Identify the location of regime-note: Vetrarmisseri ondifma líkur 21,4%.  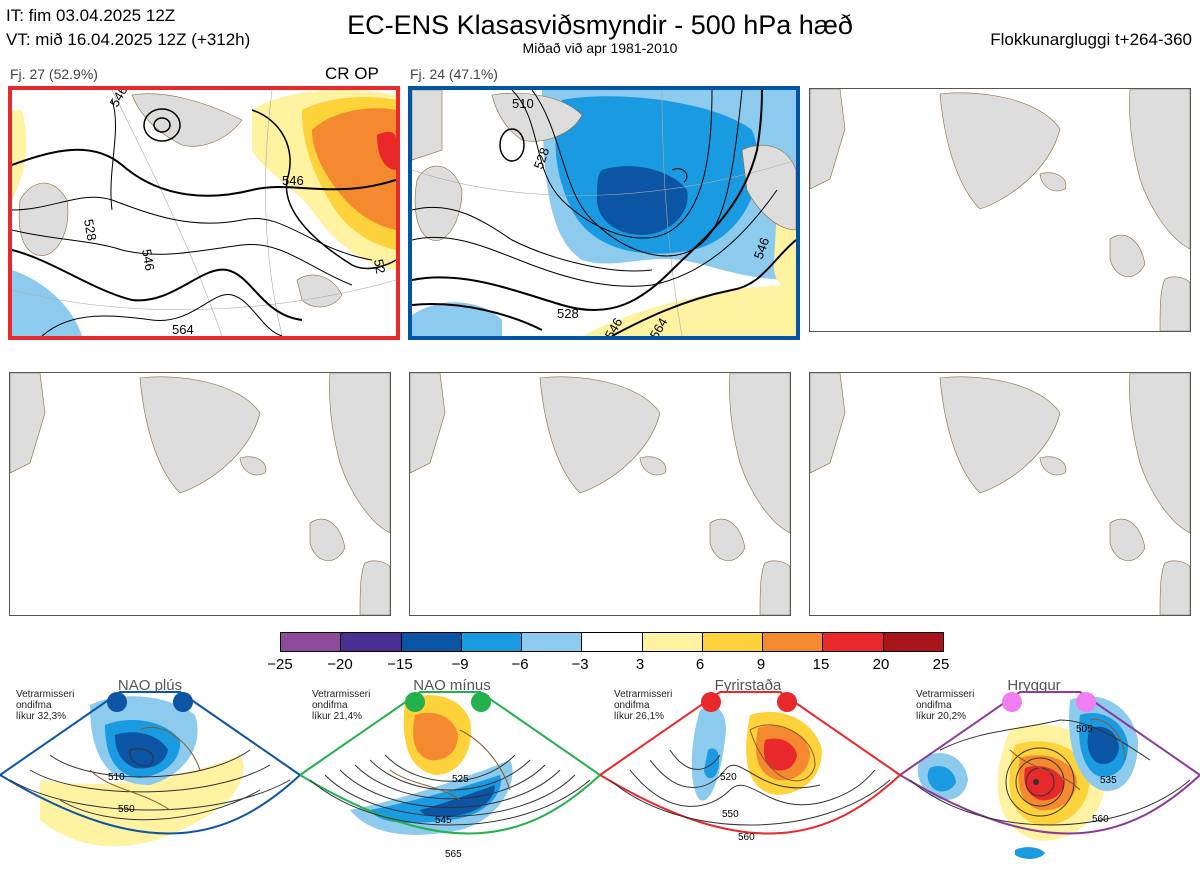
(341, 705).